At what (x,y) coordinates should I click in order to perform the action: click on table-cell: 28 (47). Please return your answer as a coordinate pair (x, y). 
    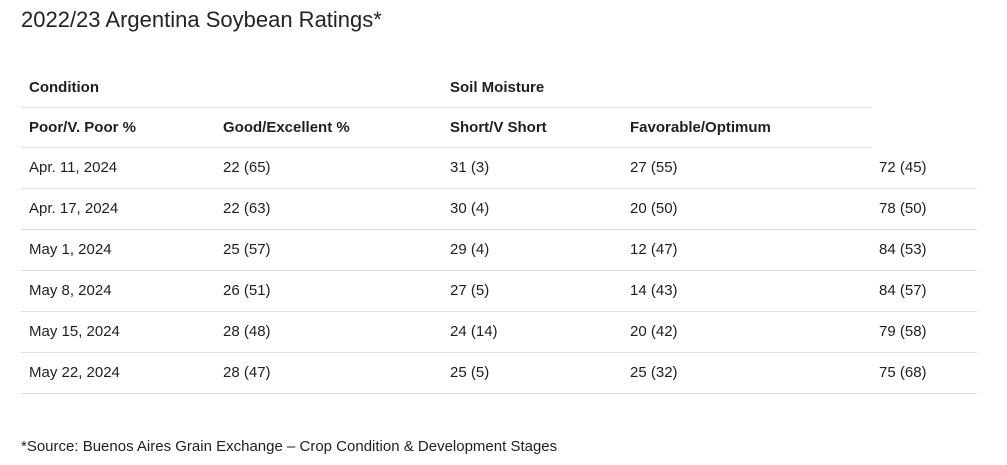
    Looking at the image, I should click on (247, 372).